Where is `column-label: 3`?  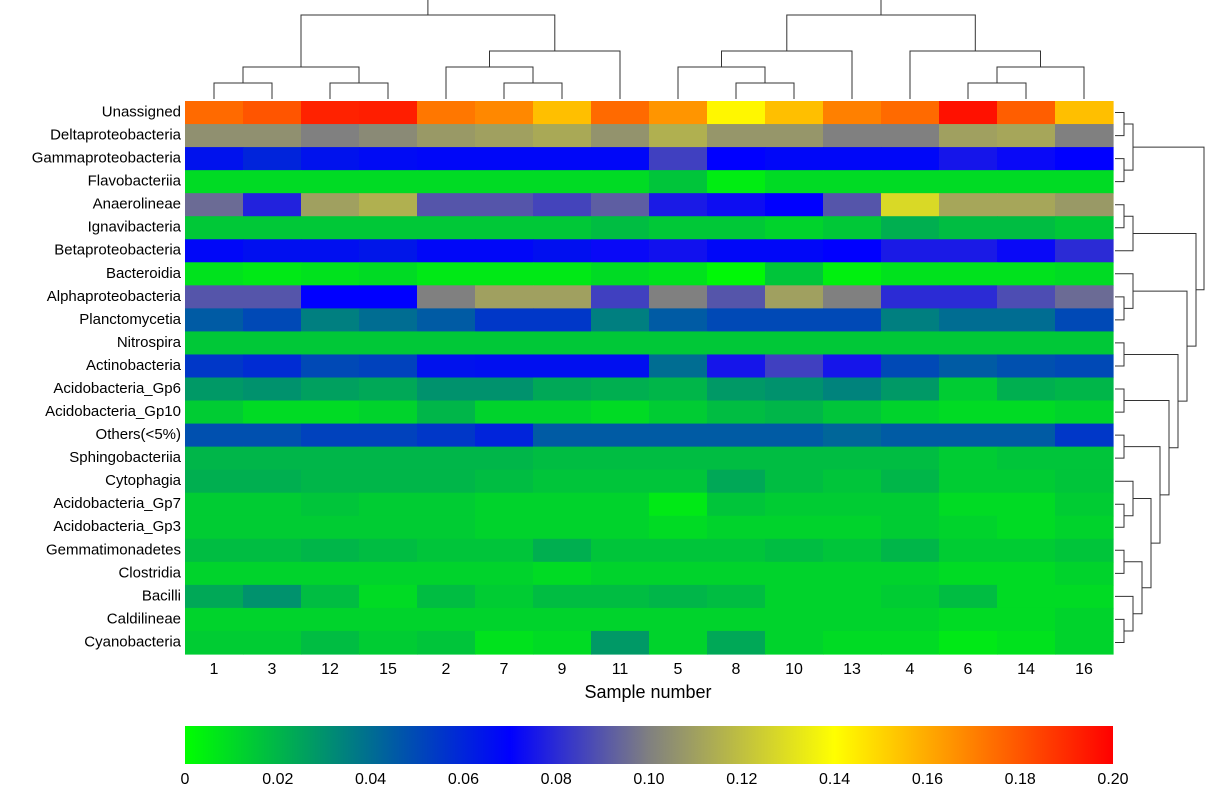 column-label: 3 is located at coordinates (272, 669).